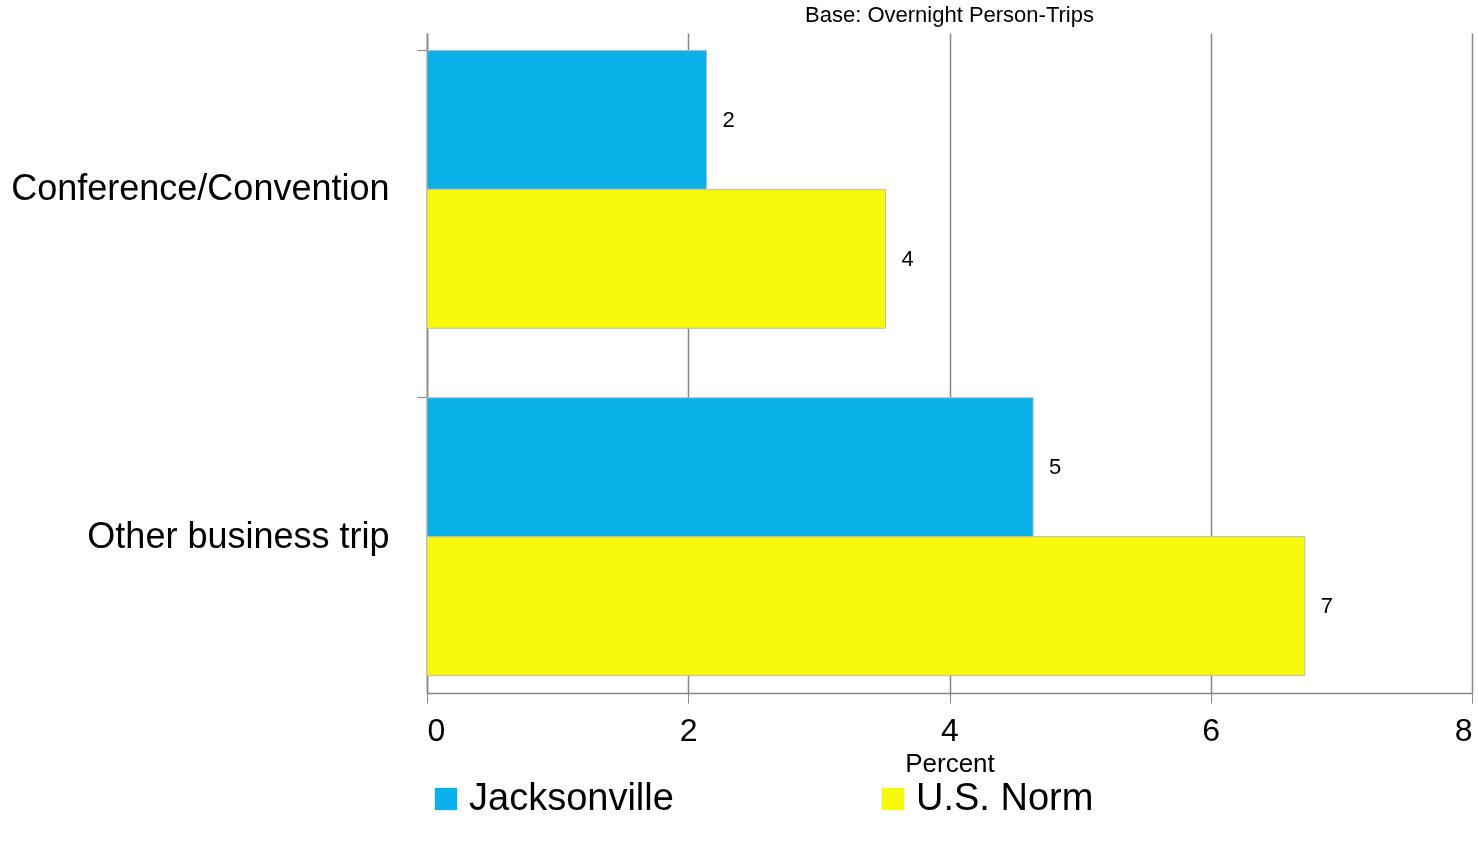 Image resolution: width=1478 pixels, height=855 pixels. I want to click on y-tick-label: Other business trip, so click(238, 535).